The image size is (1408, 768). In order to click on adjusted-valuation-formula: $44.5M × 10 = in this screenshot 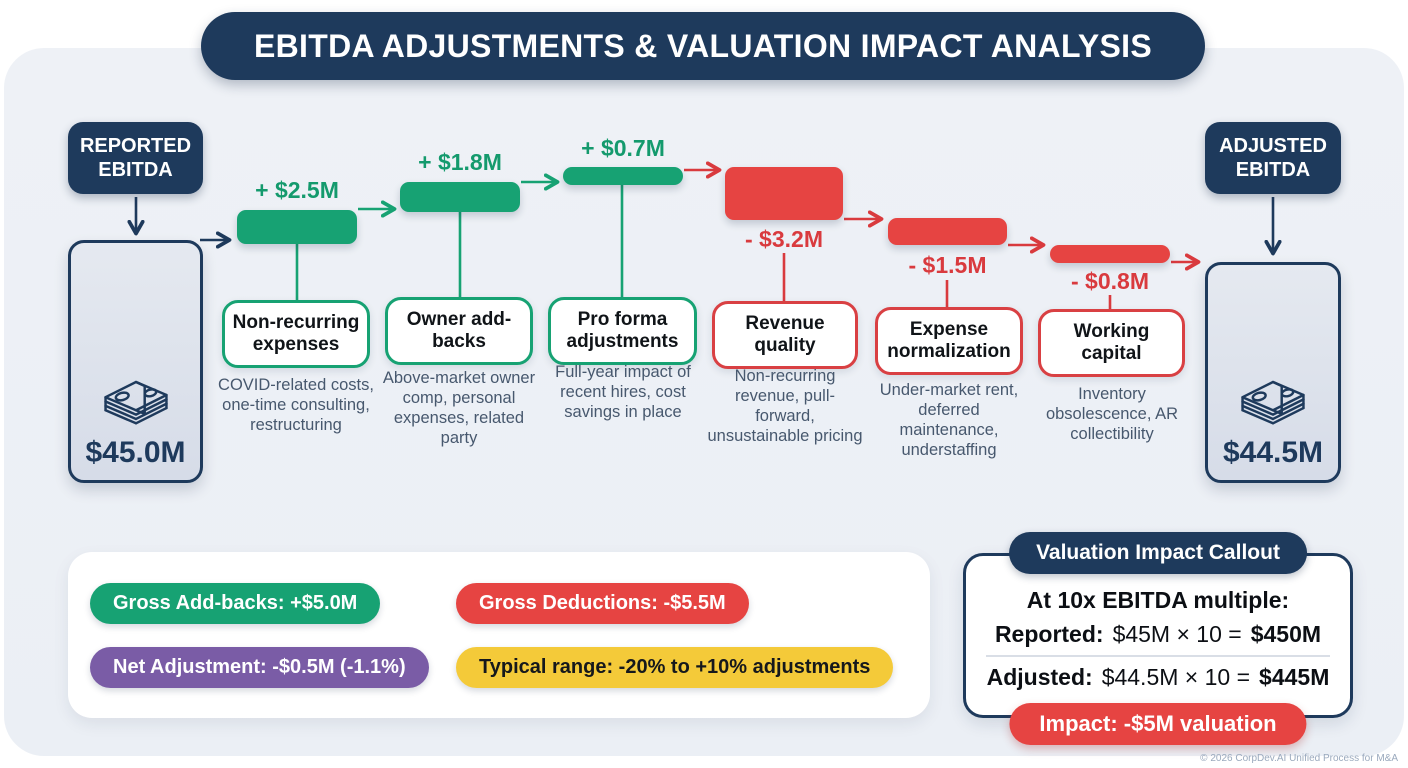, I will do `click(1176, 677)`.